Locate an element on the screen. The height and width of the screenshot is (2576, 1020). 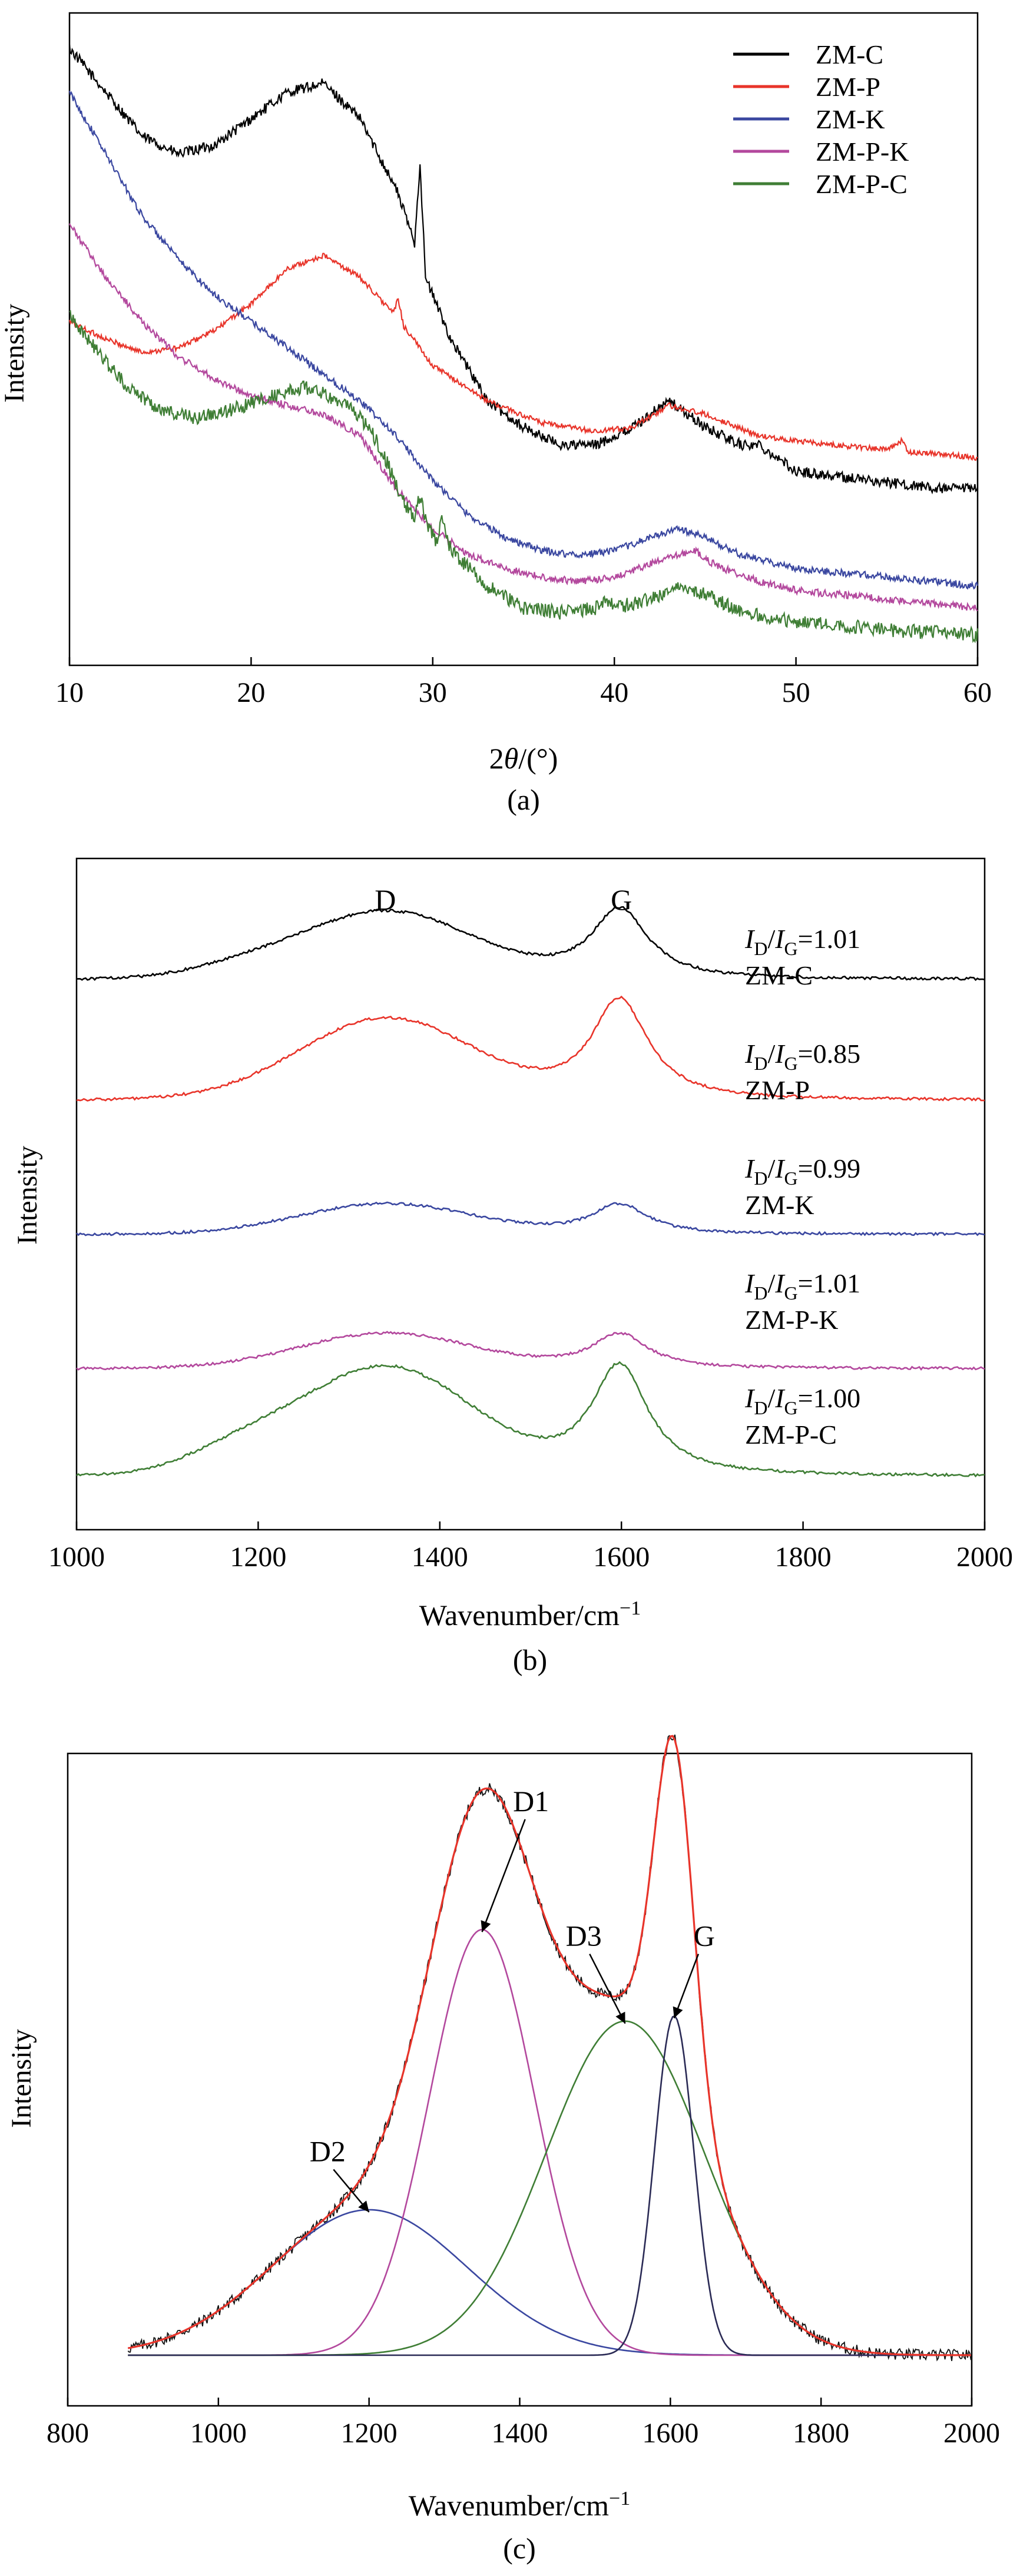
legend-label: ZM-C is located at coordinates (849, 54).